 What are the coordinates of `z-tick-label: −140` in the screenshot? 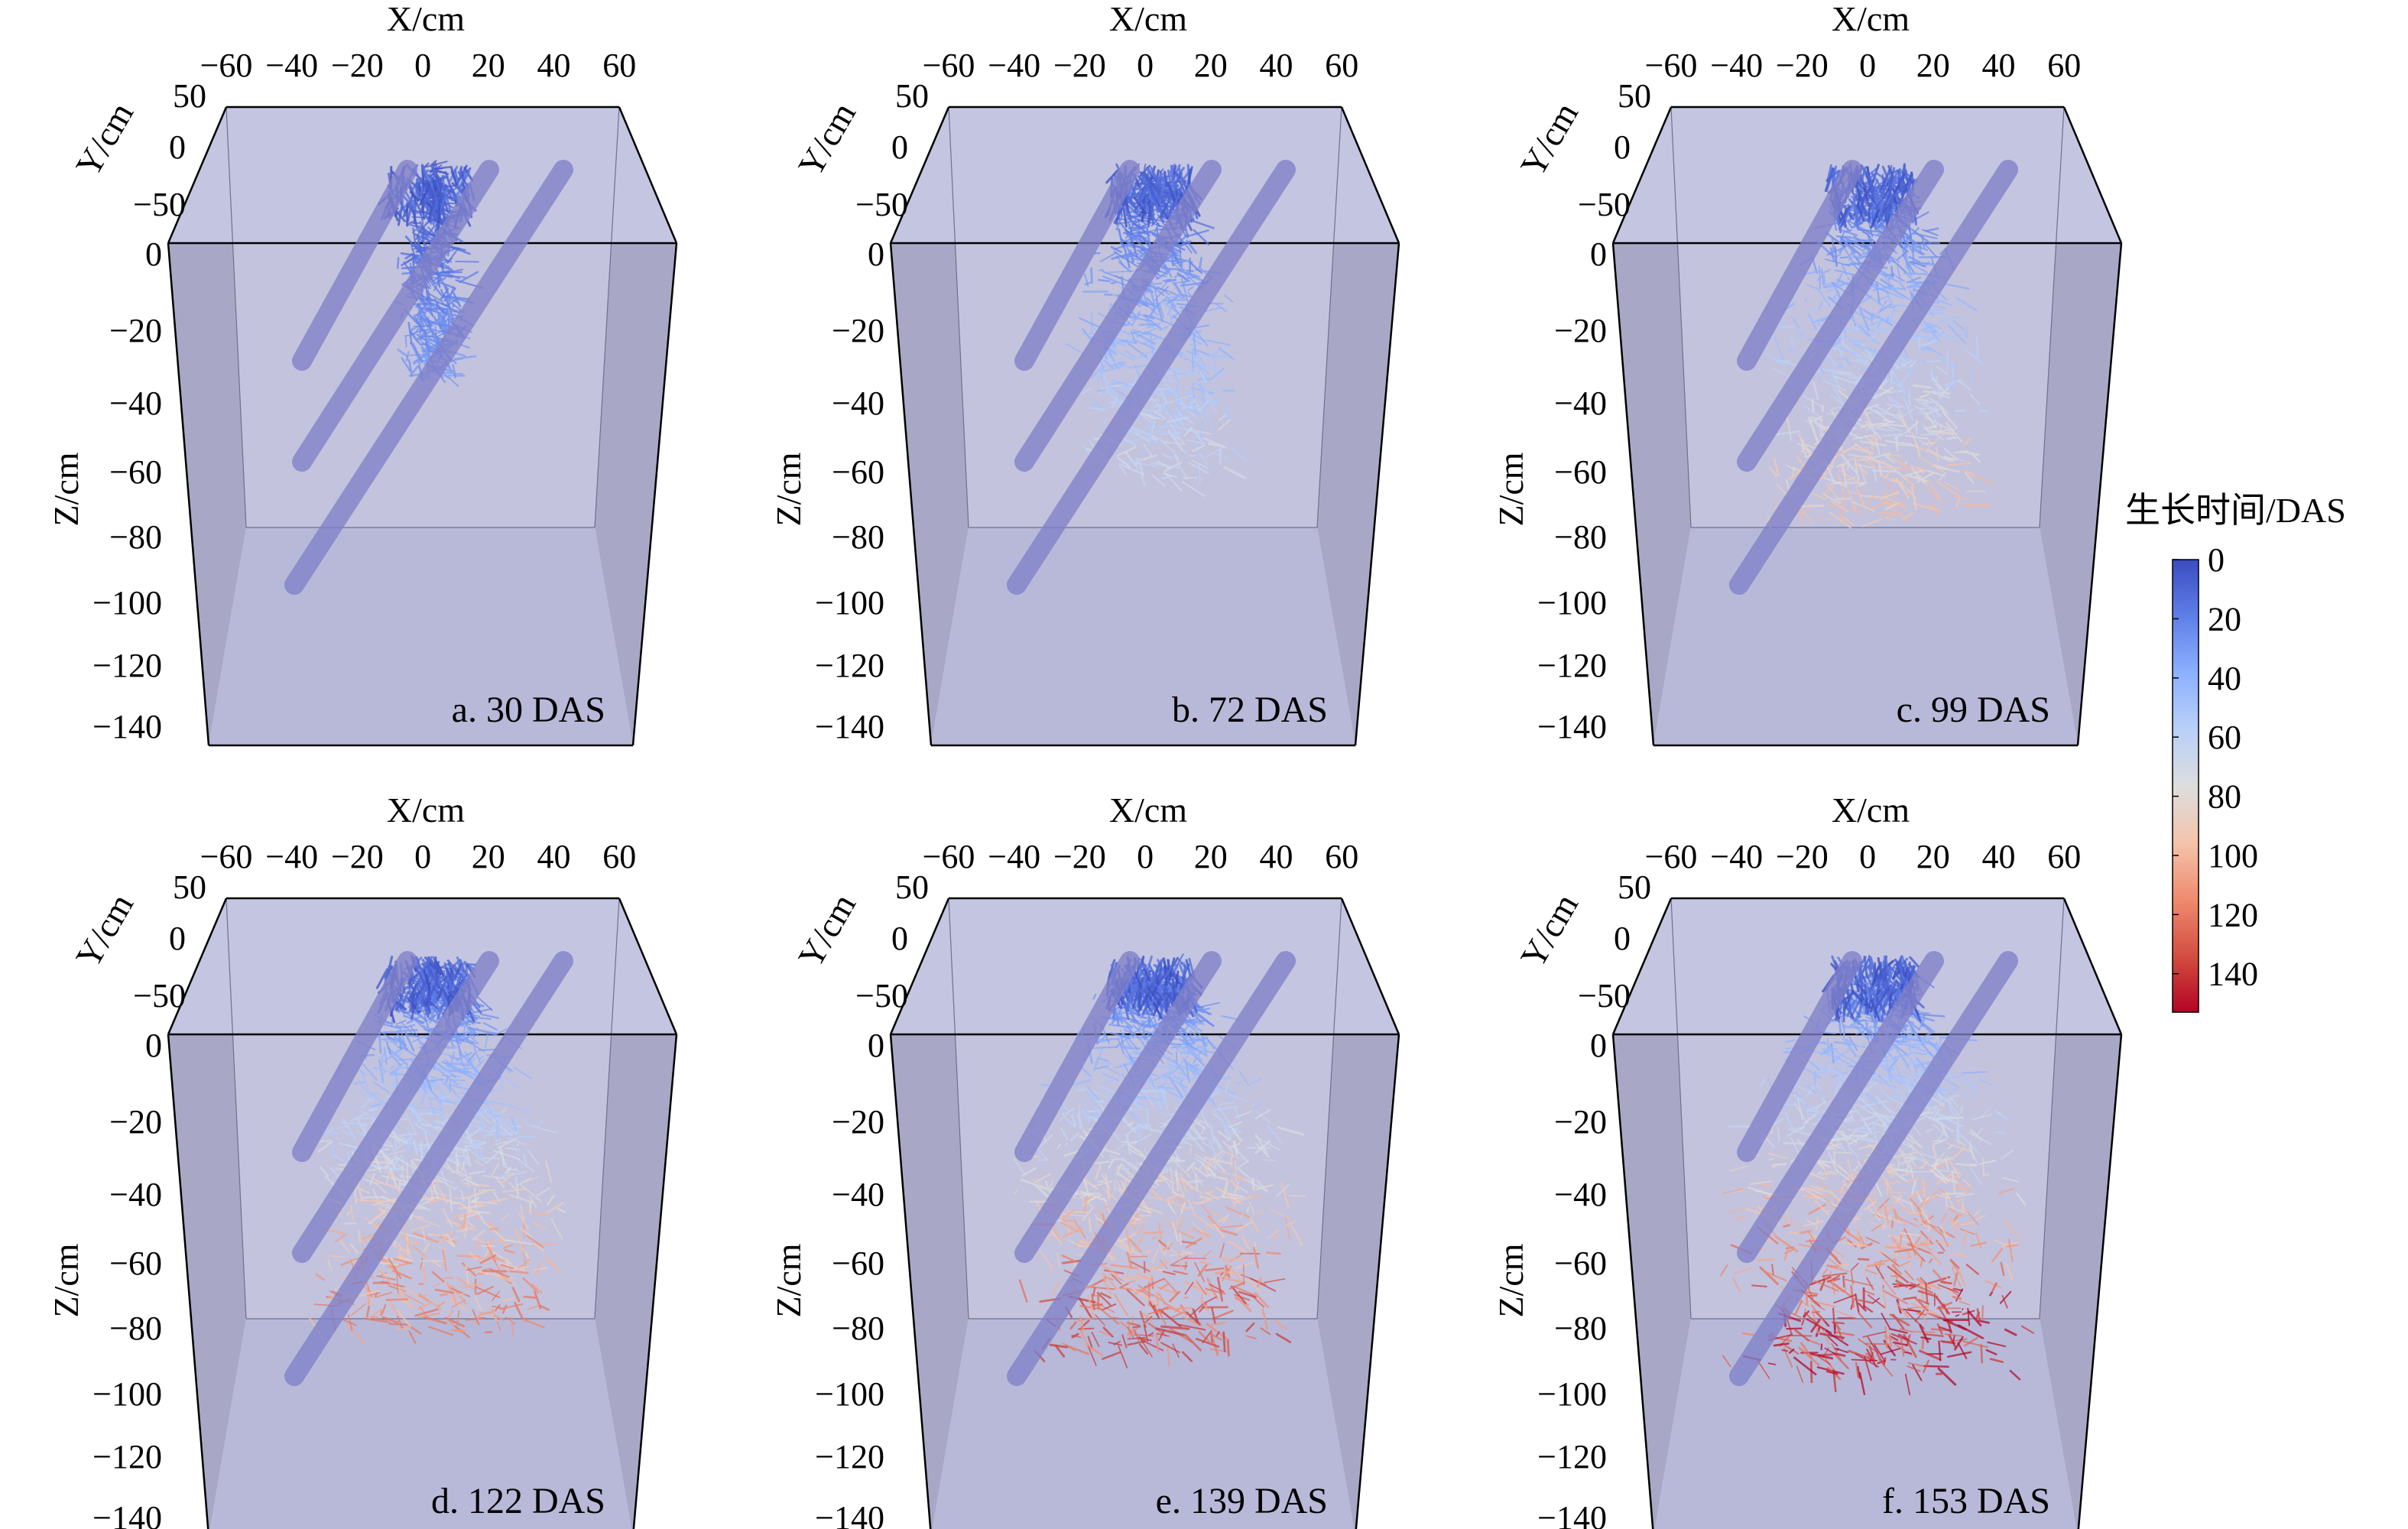 It's located at (127, 1514).